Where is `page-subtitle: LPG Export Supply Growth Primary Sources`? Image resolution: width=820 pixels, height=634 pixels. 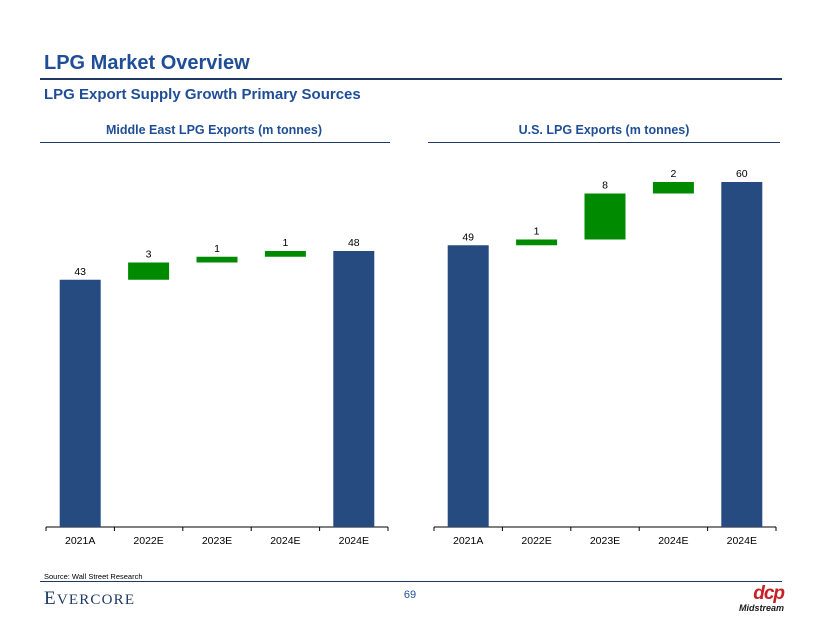 page-subtitle: LPG Export Supply Growth Primary Sources is located at coordinates (202, 94).